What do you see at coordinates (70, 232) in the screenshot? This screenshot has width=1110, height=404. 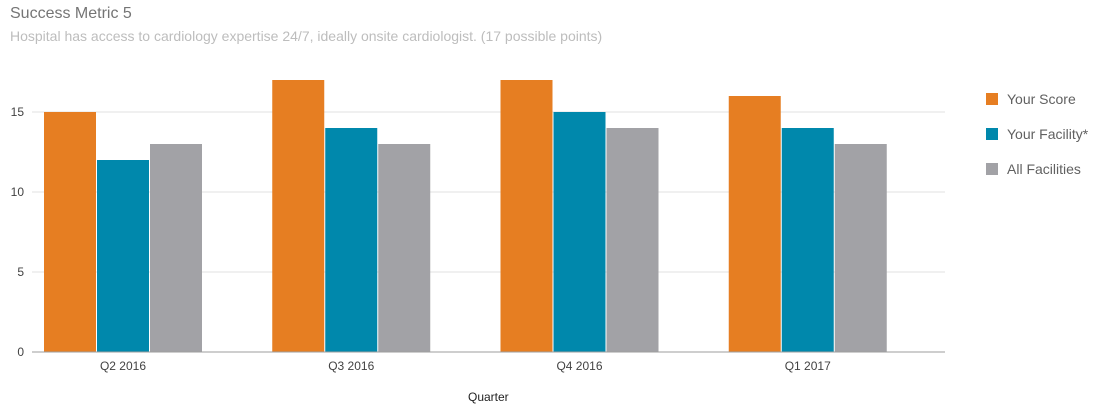 I see `bar-your-score-q2-2016` at bounding box center [70, 232].